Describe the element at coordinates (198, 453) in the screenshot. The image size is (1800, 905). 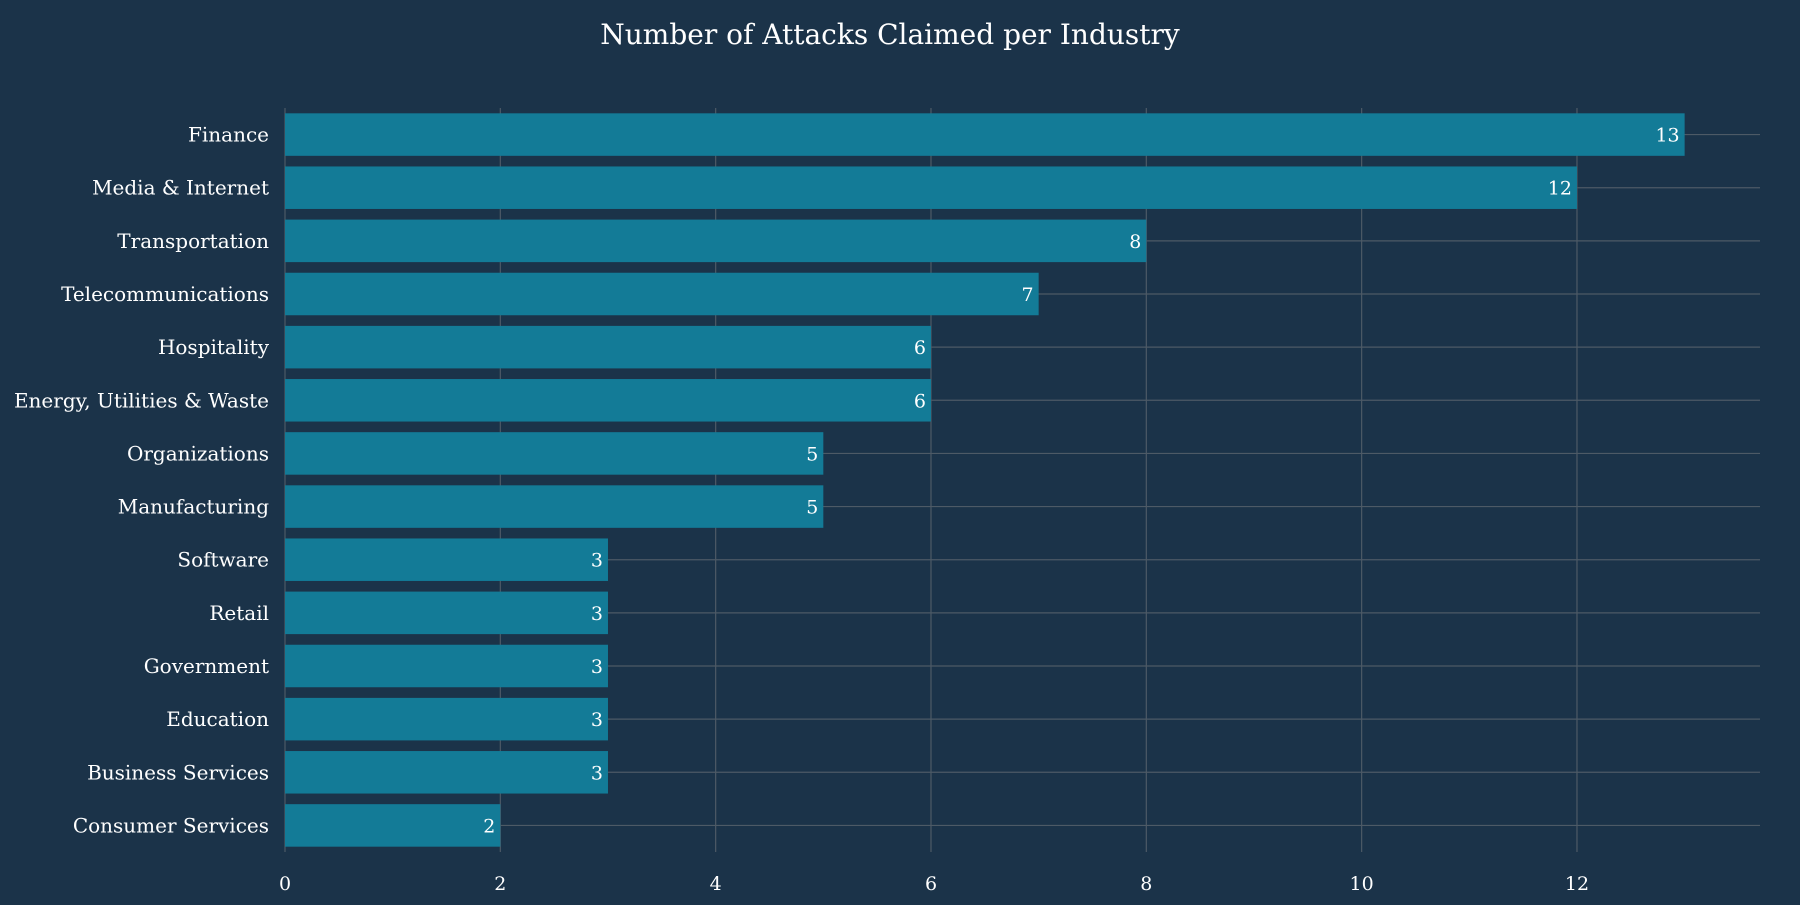
I see `category-label: Organizations` at that location.